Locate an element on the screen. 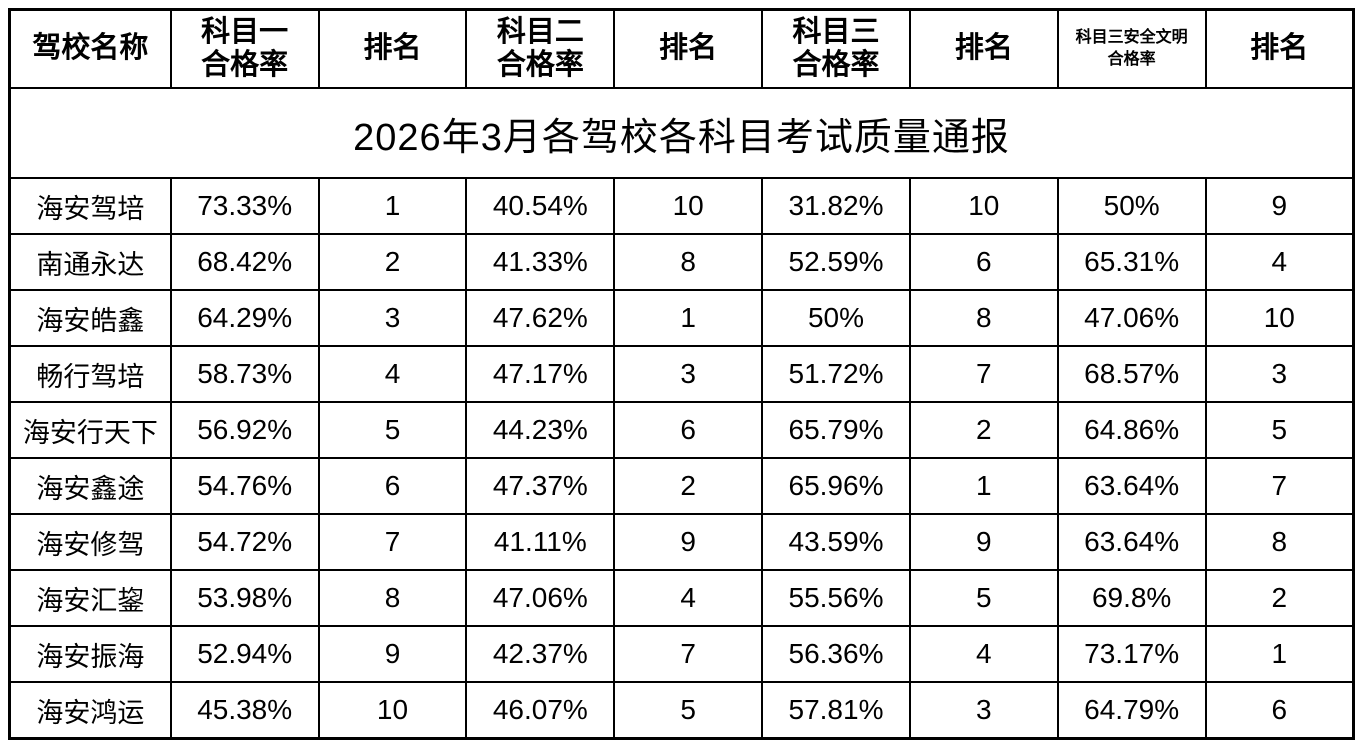 The height and width of the screenshot is (756, 1362). title-row: 2026年3月各驾校各科目考试质量通报 is located at coordinates (681, 133).